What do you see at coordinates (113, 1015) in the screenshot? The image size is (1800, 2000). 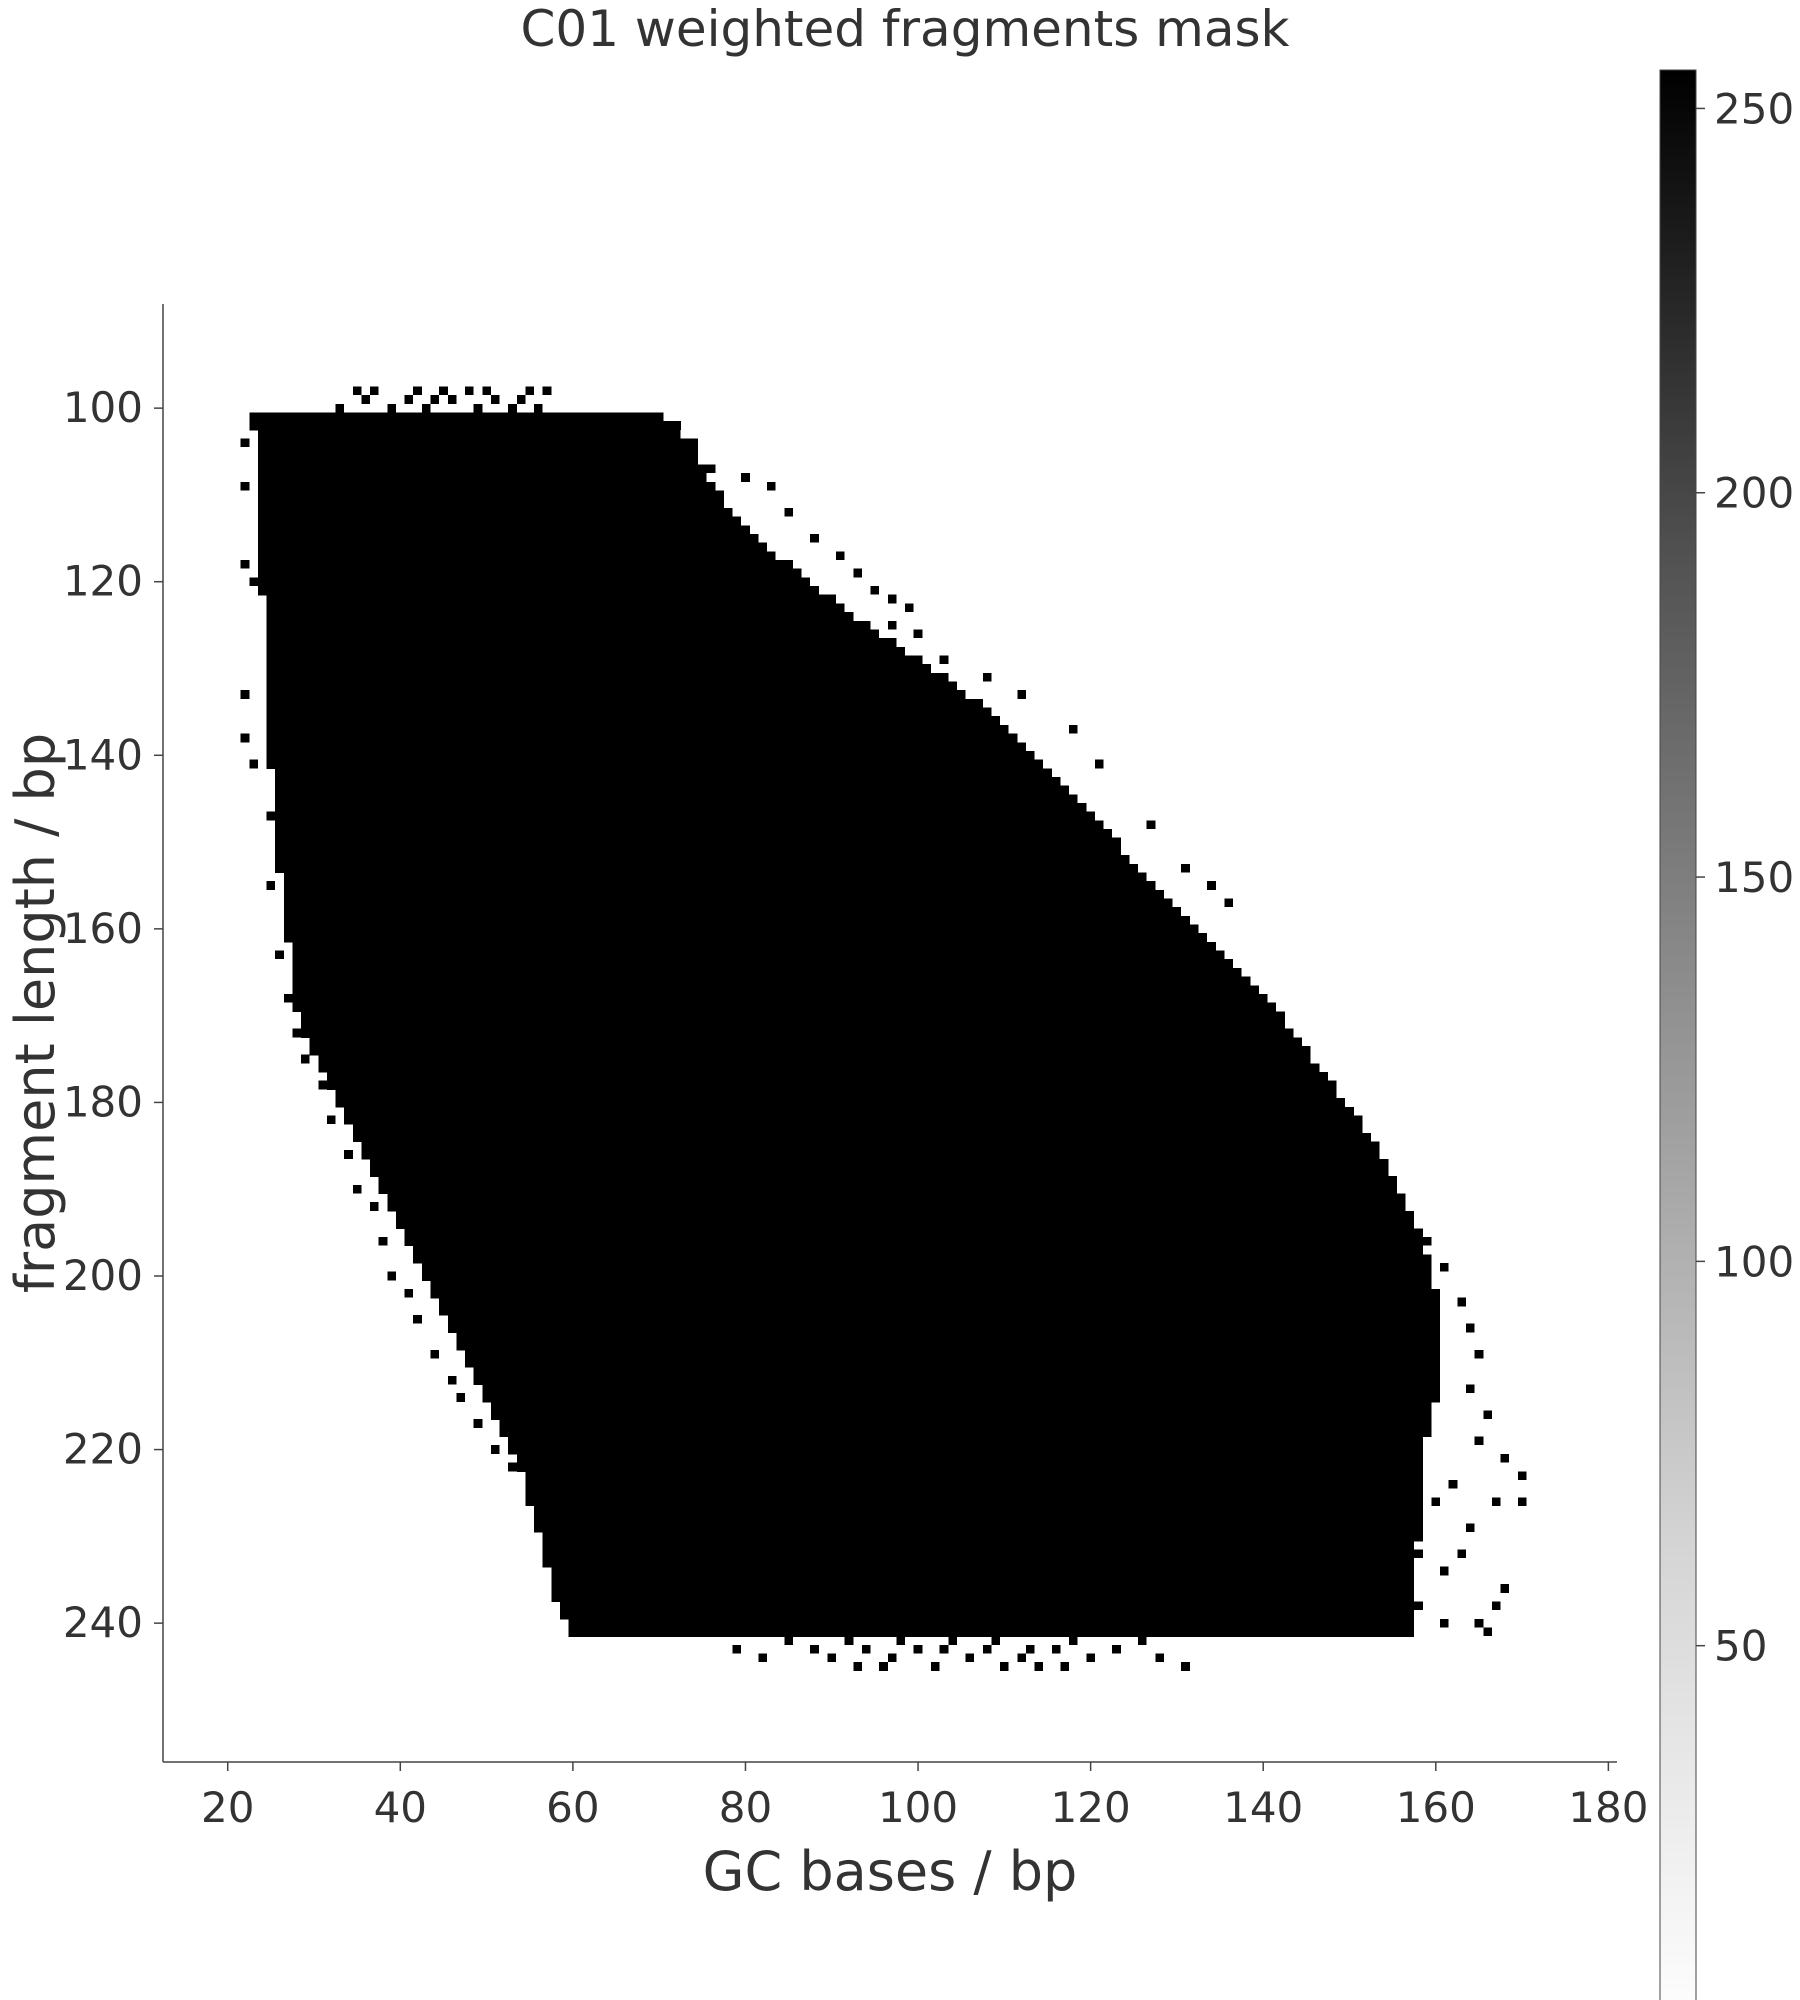 I see `y-ticks: 100 120 140 160 180 200 220 240` at bounding box center [113, 1015].